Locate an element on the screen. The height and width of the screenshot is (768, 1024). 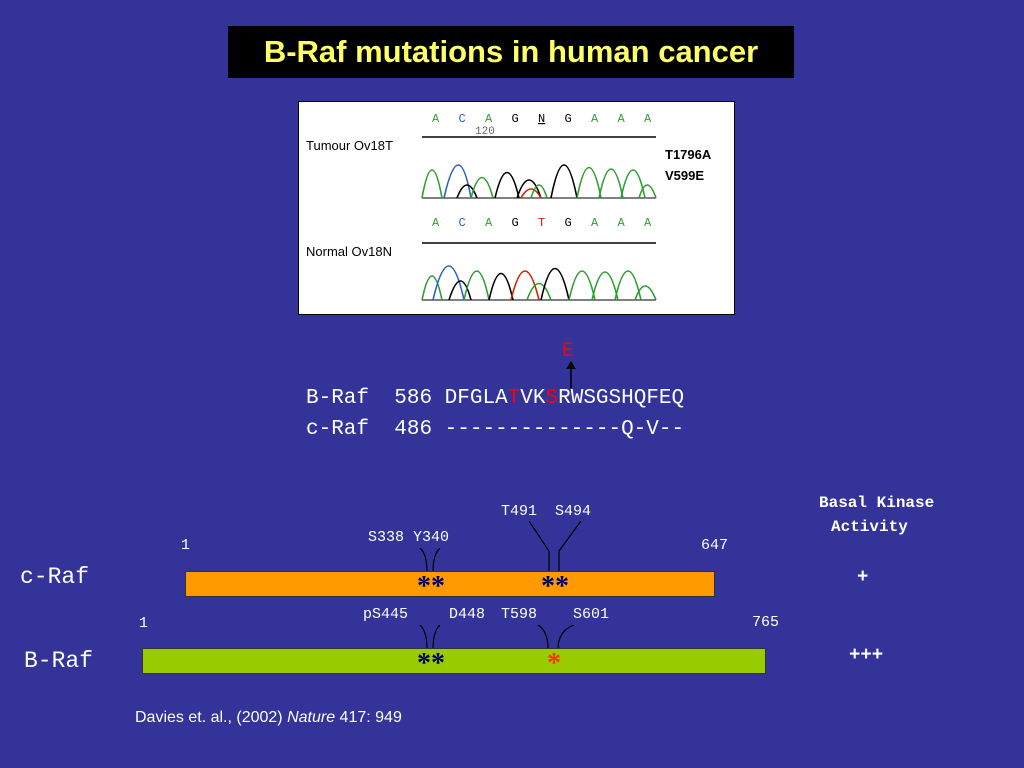
mutation-aminoacid-label: V599E is located at coordinates (684, 175).